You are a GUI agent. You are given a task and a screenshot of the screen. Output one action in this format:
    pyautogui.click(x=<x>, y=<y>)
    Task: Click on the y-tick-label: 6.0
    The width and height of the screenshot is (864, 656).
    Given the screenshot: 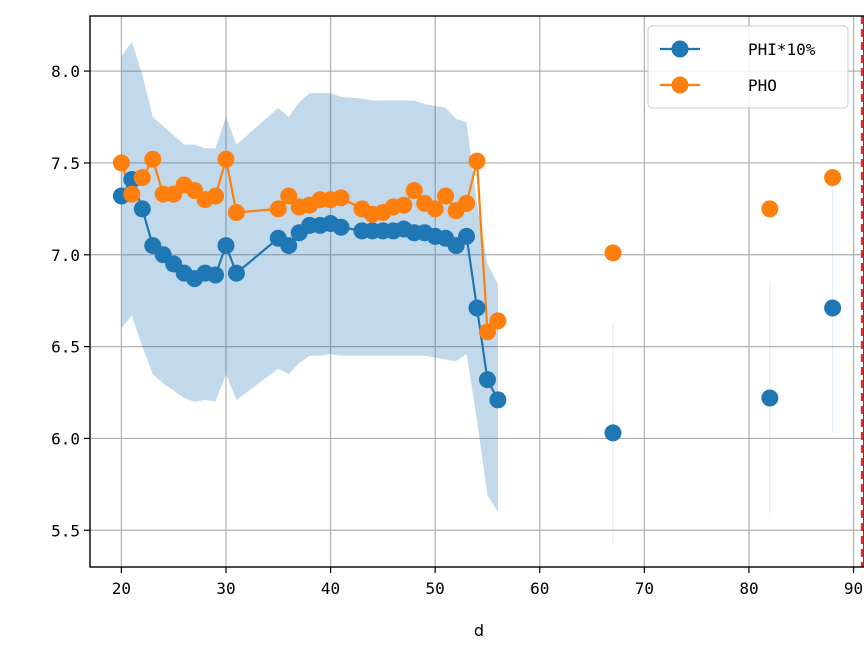 What is the action you would take?
    pyautogui.click(x=65, y=438)
    